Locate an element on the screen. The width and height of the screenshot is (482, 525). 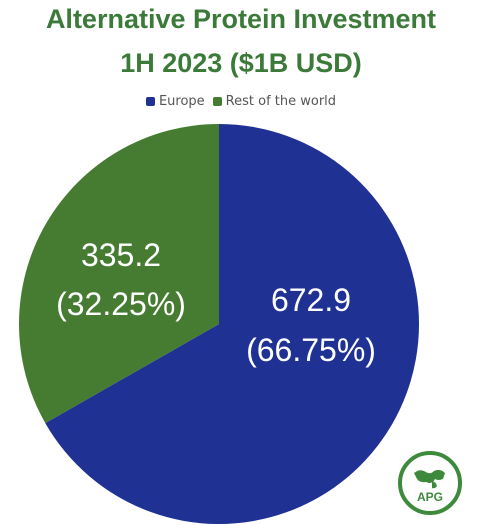
legend-item-rest-of-world: Rest of the world is located at coordinates (274, 101).